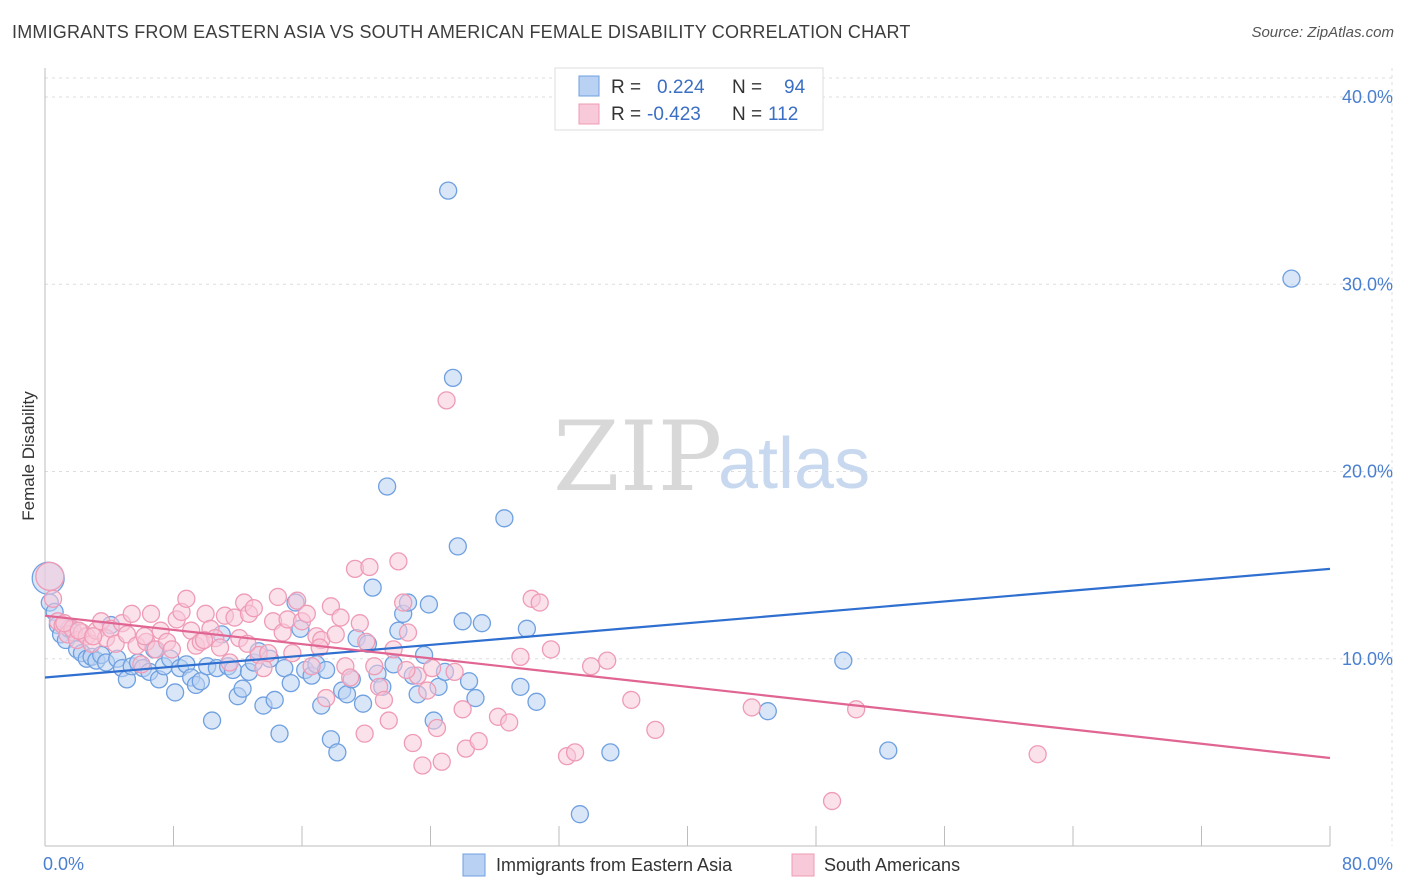 This screenshot has height=892, width=1406. What do you see at coordinates (687, 687) in the screenshot?
I see `trend-line-south-americans` at bounding box center [687, 687].